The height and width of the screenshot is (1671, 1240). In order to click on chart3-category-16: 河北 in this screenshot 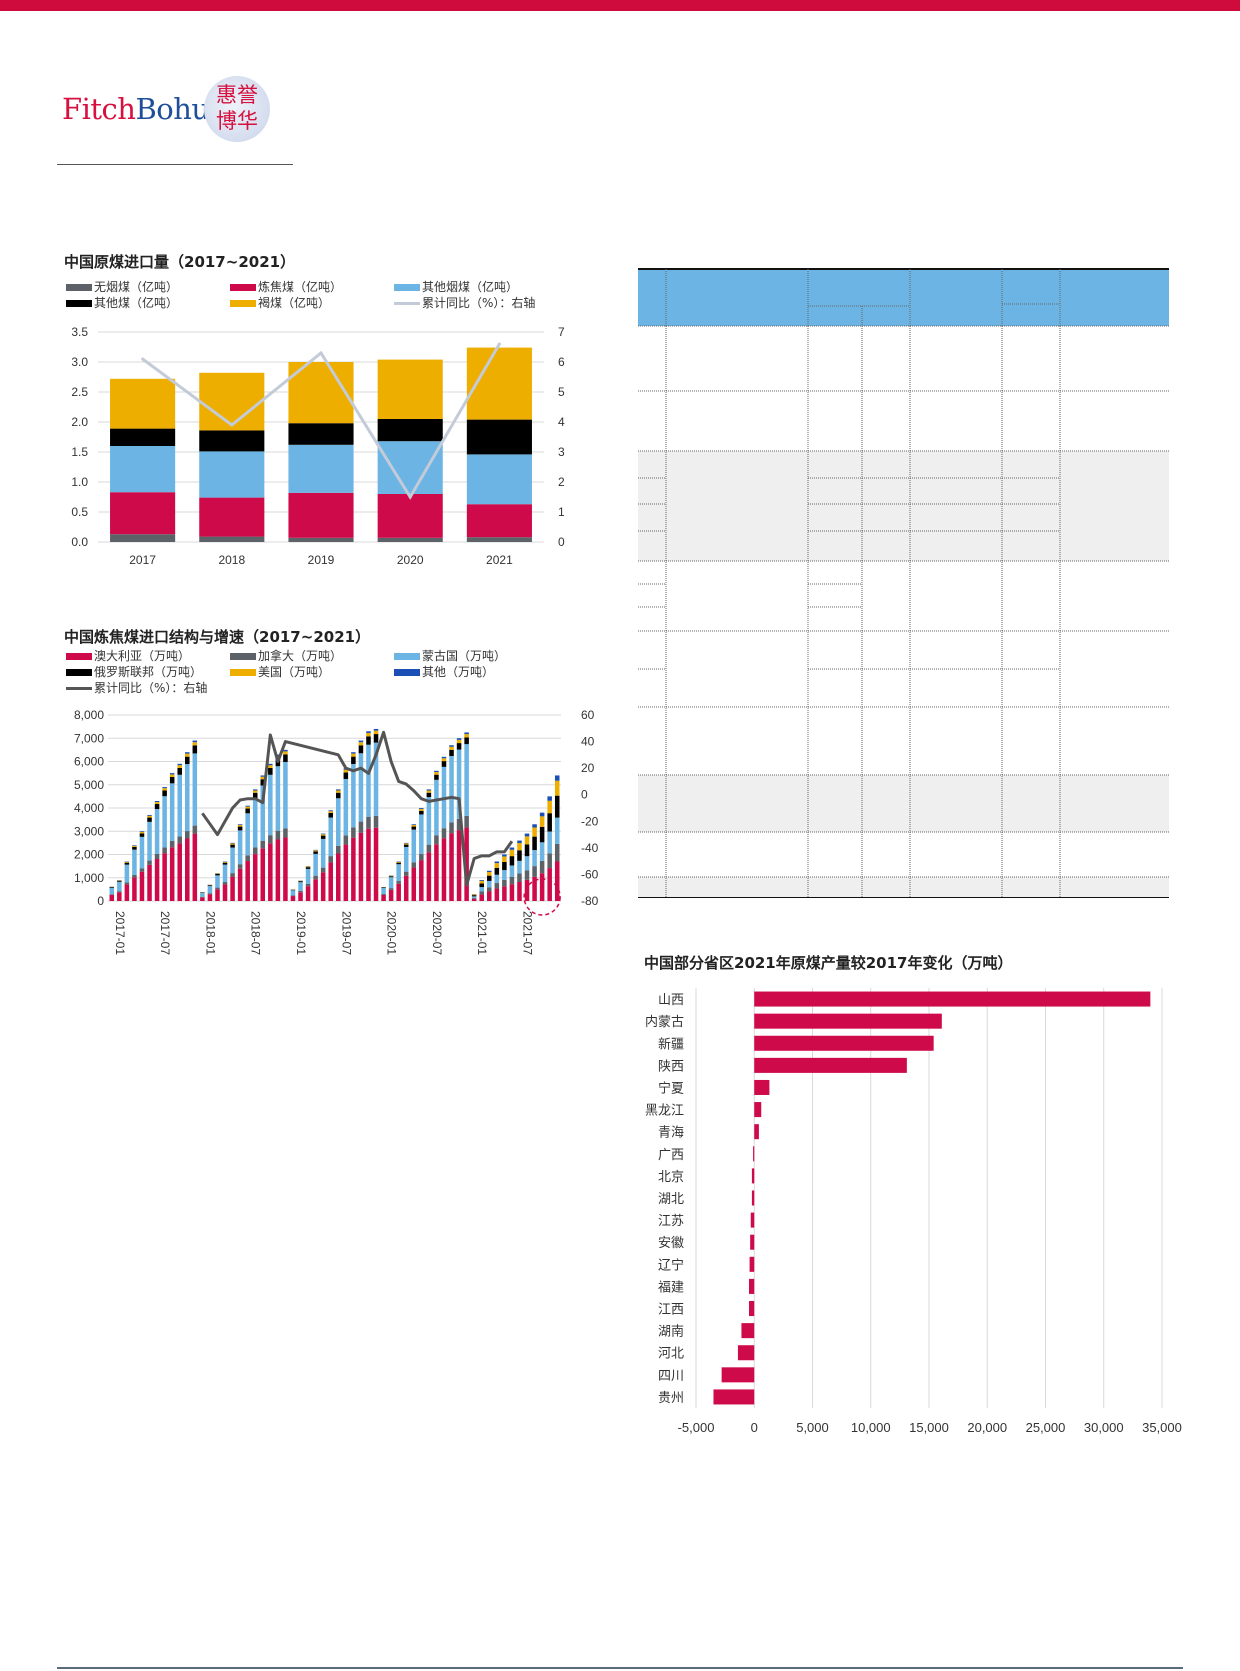, I will do `click(671, 1353)`.